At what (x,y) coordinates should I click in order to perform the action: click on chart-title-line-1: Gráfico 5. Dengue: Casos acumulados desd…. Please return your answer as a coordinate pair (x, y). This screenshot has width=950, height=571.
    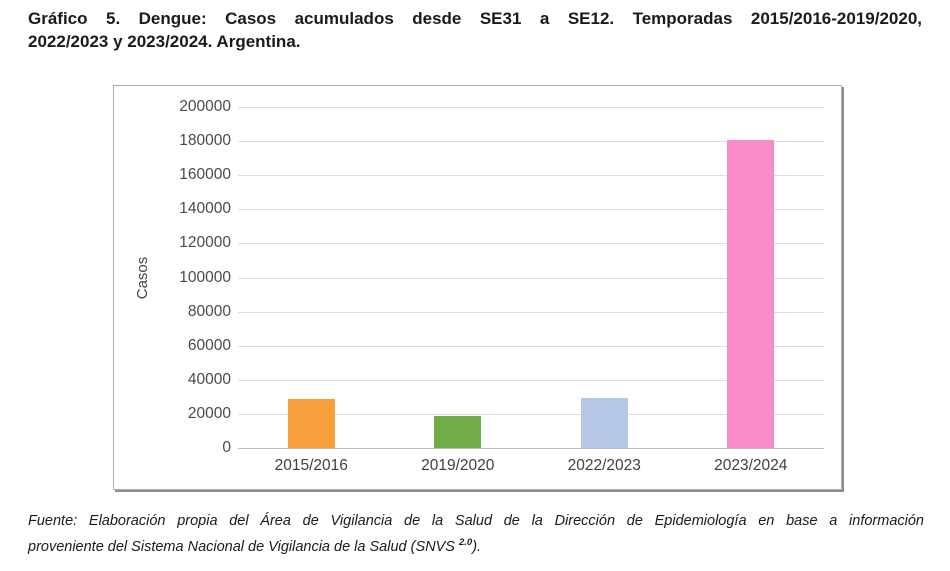
    Looking at the image, I should click on (475, 18).